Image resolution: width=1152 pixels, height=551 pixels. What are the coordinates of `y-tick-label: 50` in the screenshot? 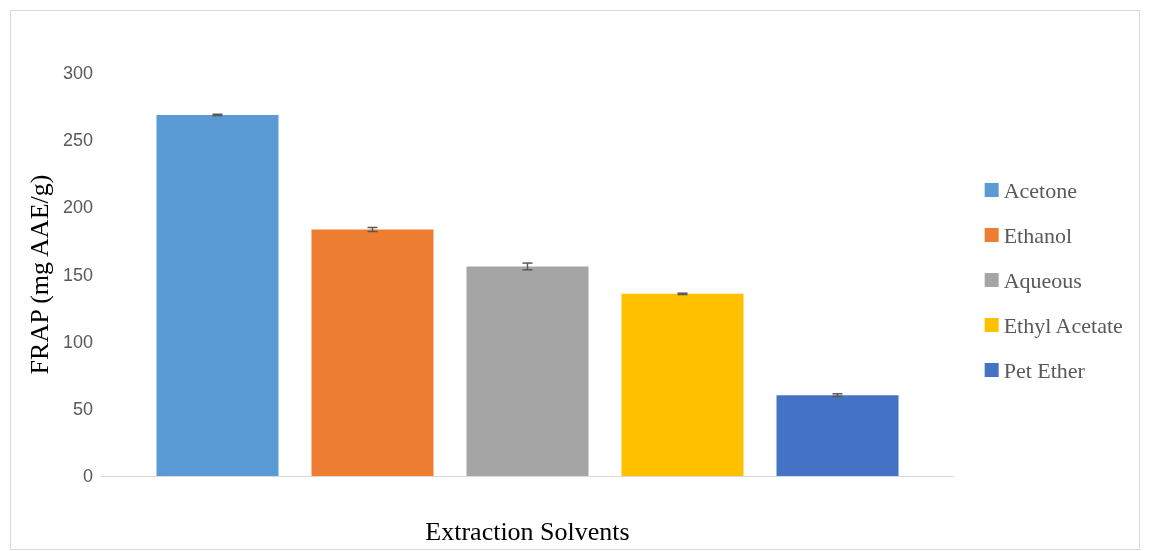 It's located at (82, 408).